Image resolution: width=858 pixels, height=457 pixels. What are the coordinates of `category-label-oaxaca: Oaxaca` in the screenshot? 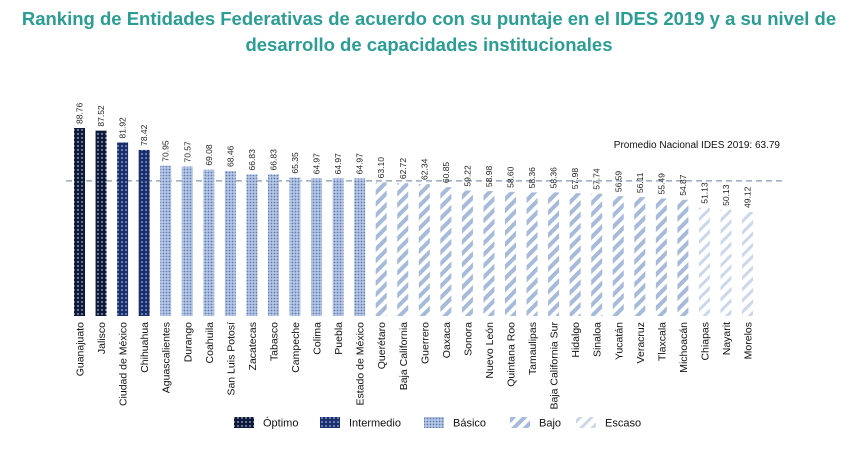 It's located at (447, 340).